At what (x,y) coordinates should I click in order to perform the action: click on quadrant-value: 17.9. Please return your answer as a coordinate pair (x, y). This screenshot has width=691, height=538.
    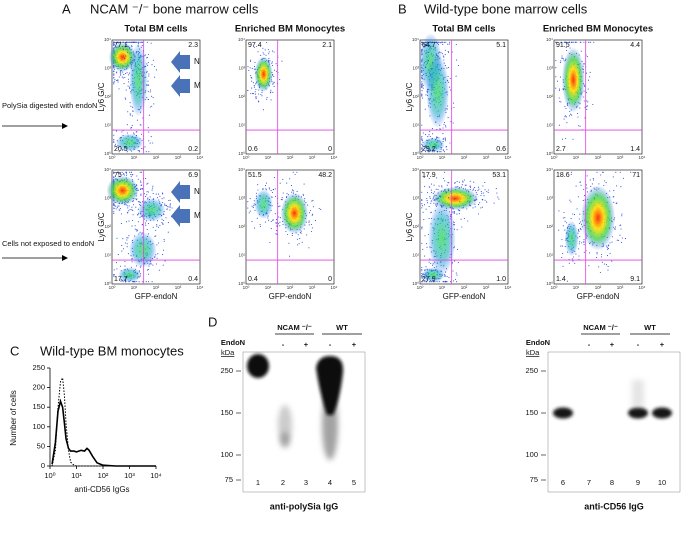
    Looking at the image, I should click on (429, 175).